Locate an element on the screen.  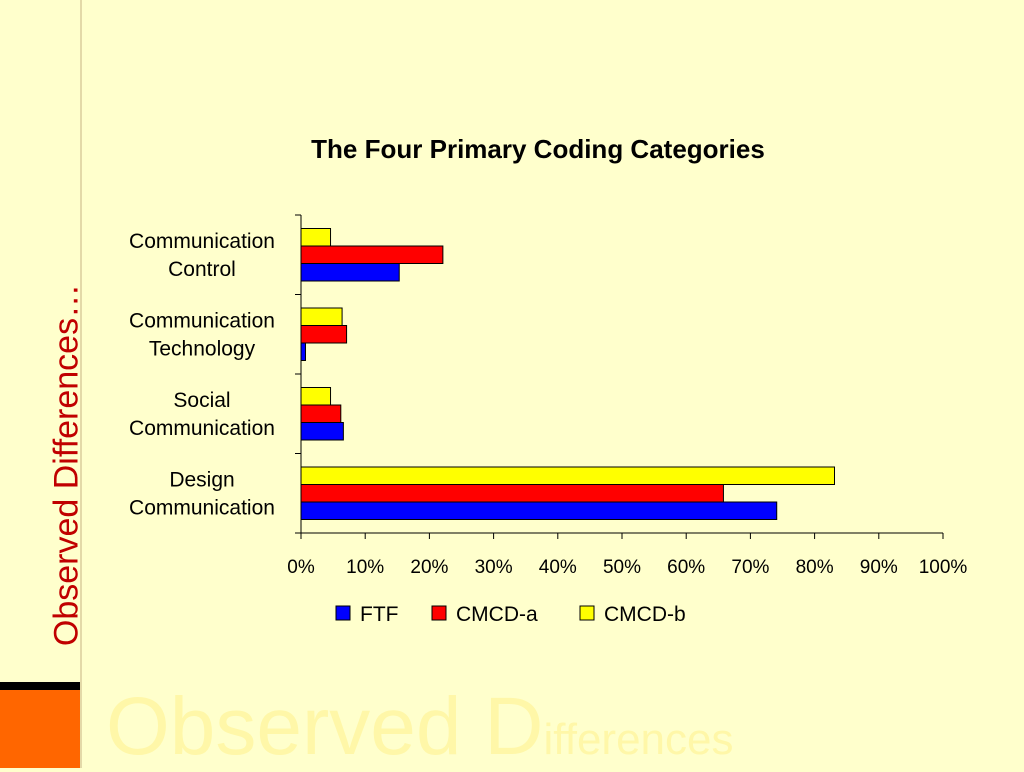
legend-swatch-ftf is located at coordinates (343, 613).